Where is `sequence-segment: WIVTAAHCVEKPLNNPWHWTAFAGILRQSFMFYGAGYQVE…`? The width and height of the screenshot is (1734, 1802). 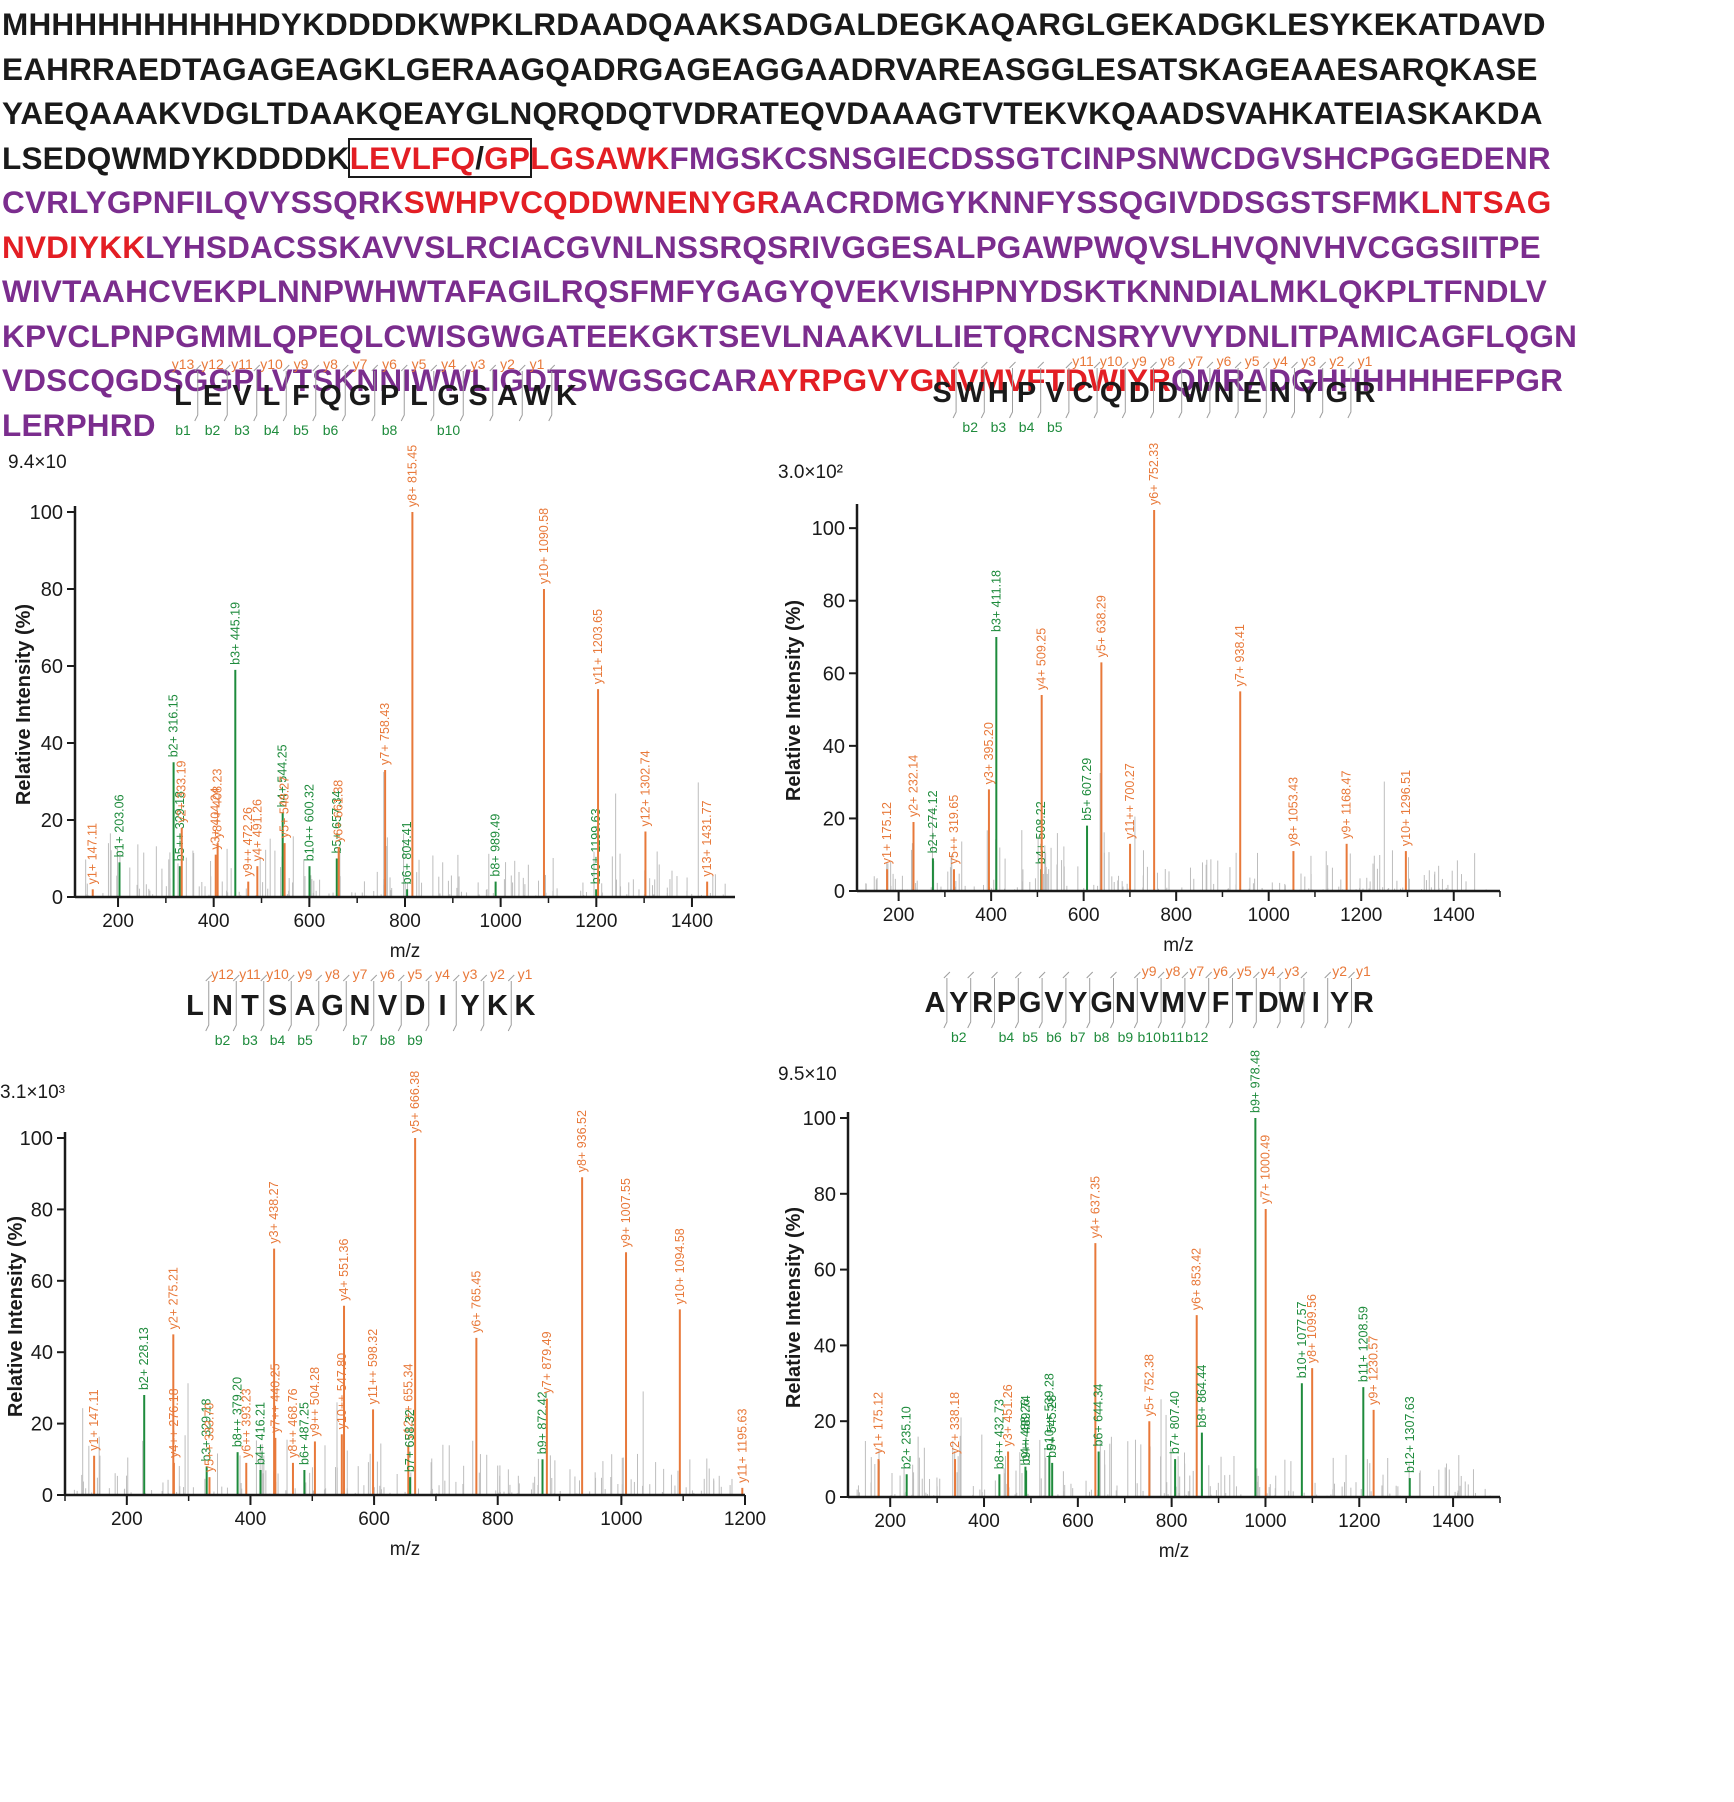 sequence-segment: WIVTAAHCVEKPLNNPWHWTAFAGILRQSFMFYGAGYQVE… is located at coordinates (775, 291).